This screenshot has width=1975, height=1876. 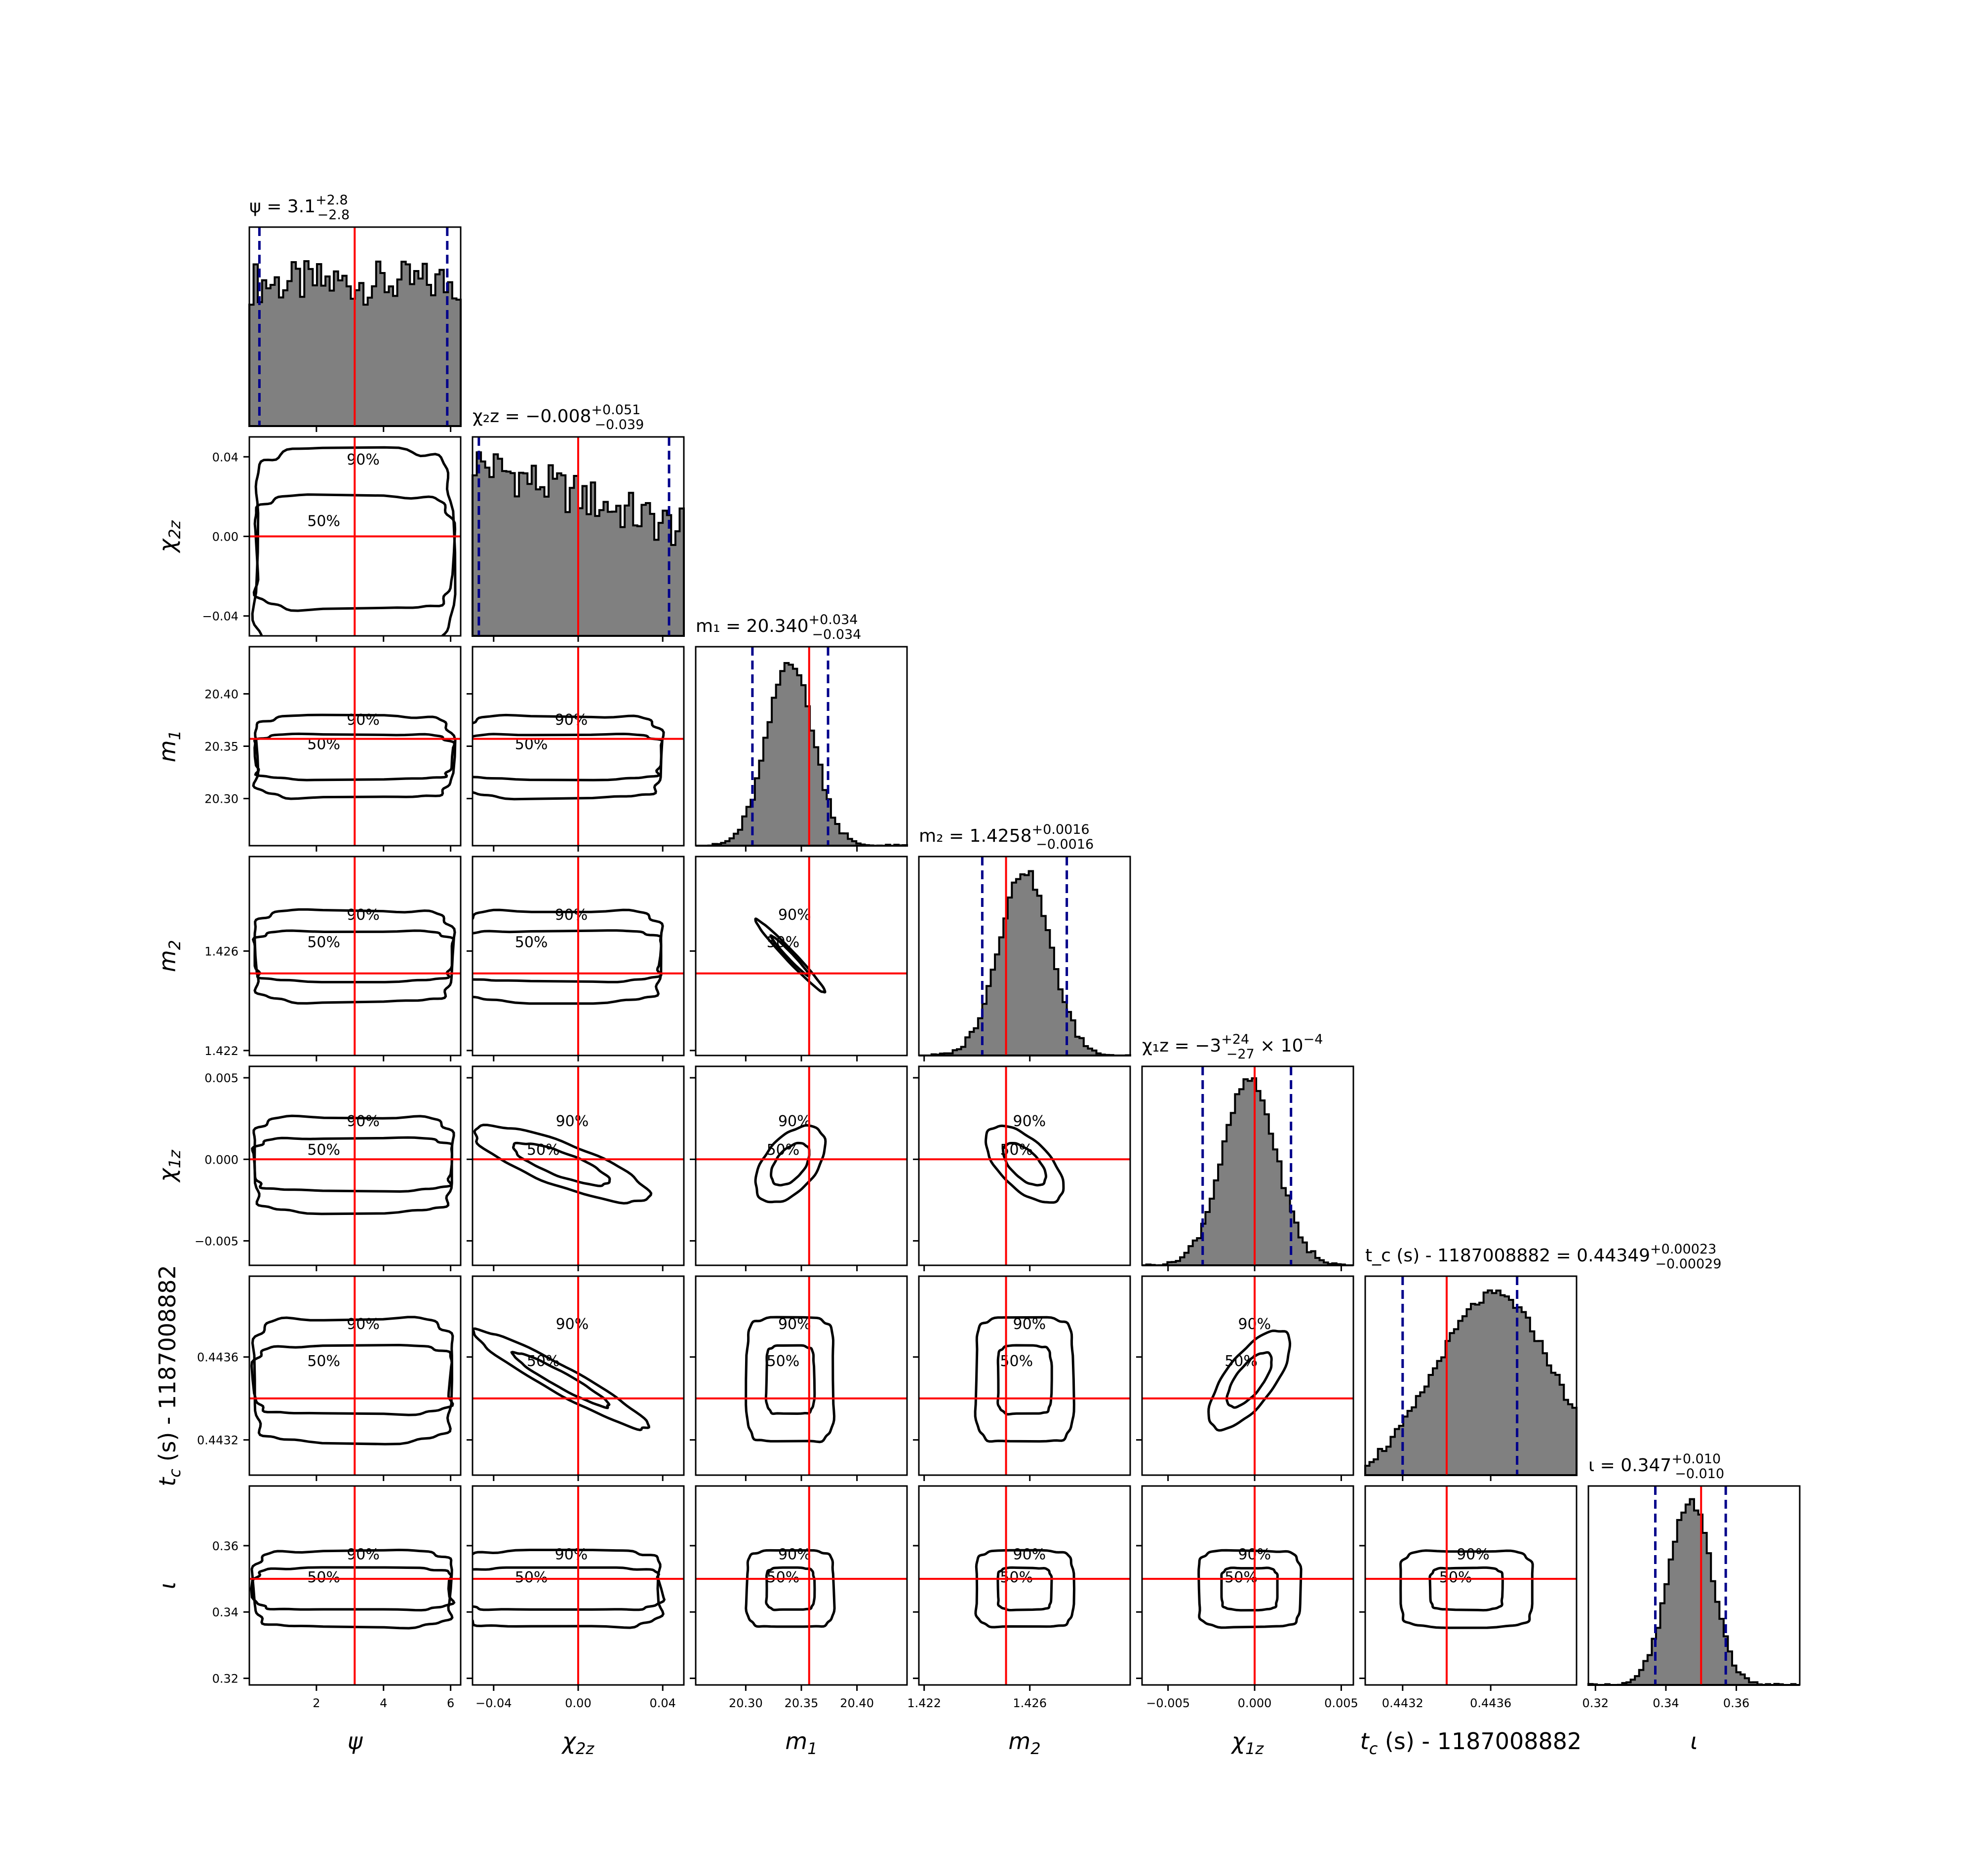 I want to click on y-tick-label: 0.005, so click(x=221, y=1078).